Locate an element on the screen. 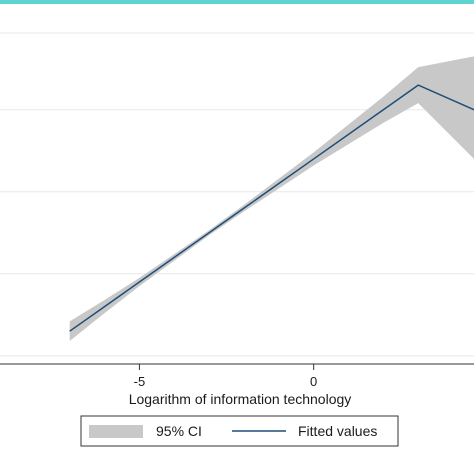  x-tick-group: -5 0 is located at coordinates (225, 376).